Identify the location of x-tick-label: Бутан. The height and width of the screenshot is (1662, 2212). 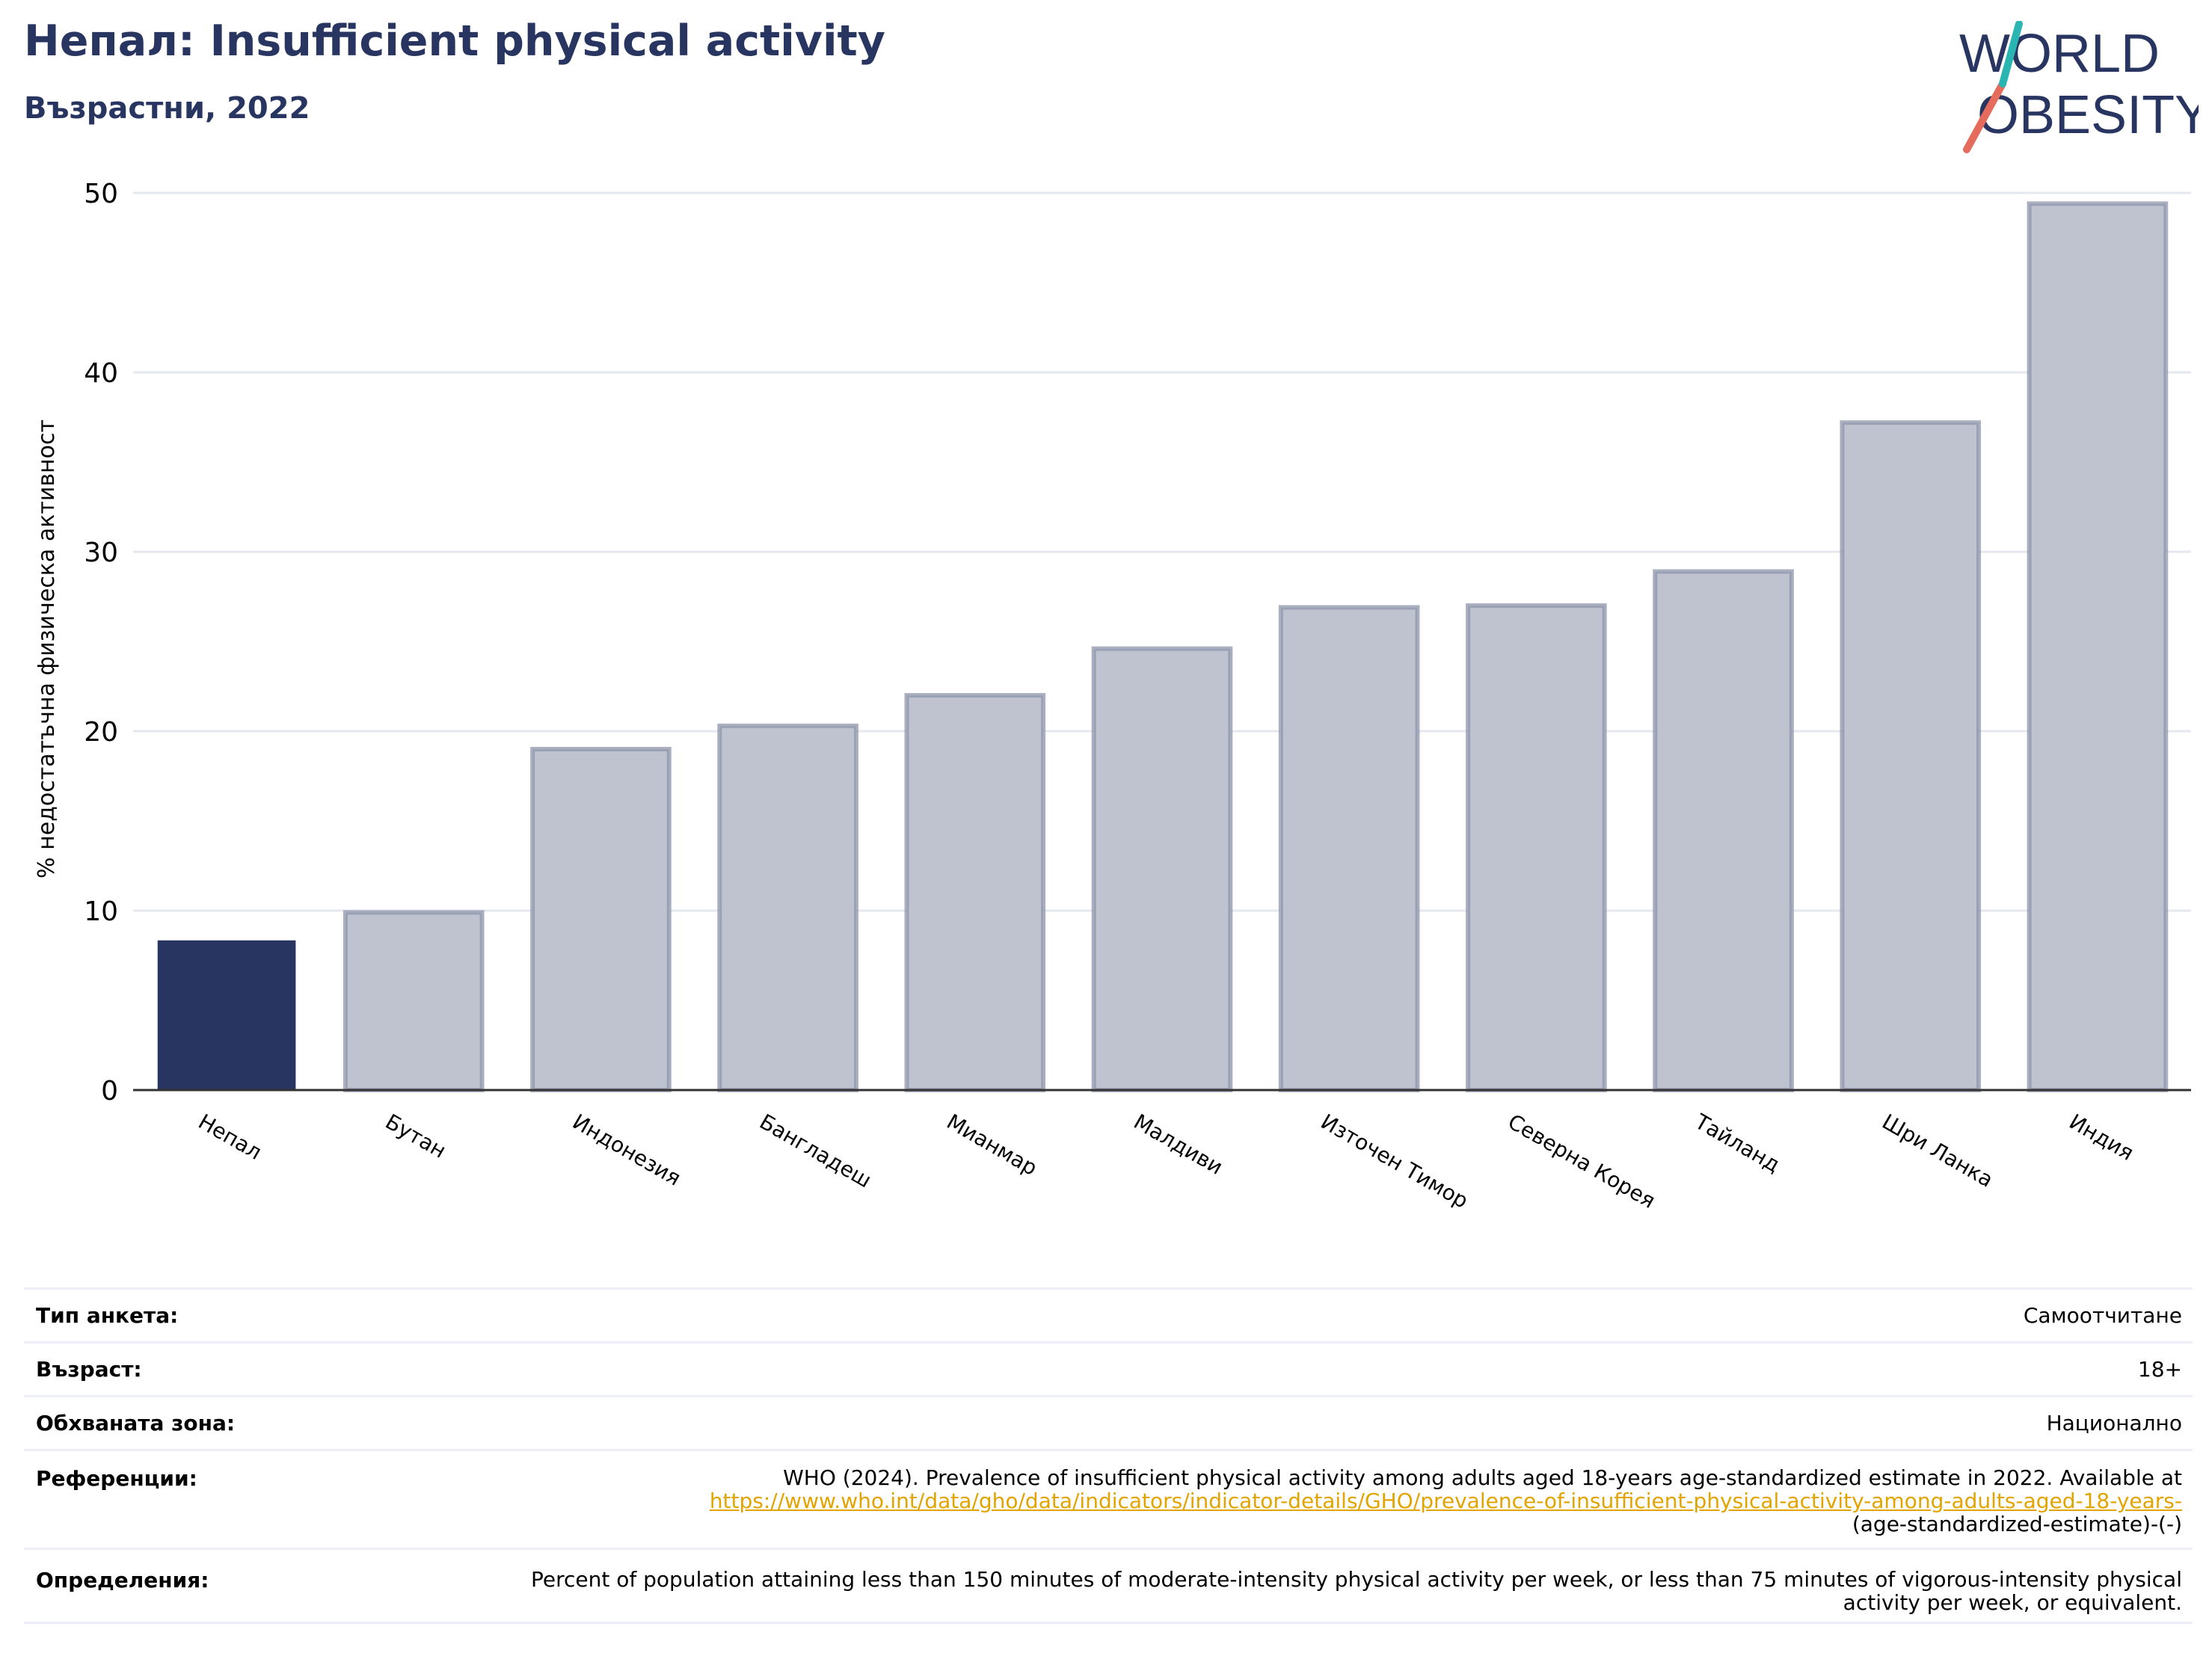
(415, 1136).